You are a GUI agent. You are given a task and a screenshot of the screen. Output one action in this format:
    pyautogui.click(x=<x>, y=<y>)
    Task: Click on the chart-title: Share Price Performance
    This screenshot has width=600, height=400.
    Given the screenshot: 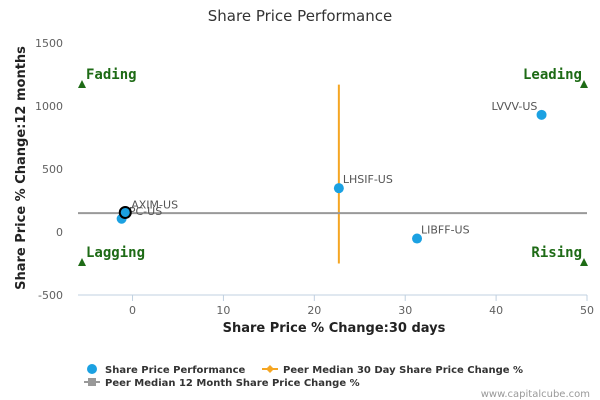 What is the action you would take?
    pyautogui.click(x=300, y=16)
    